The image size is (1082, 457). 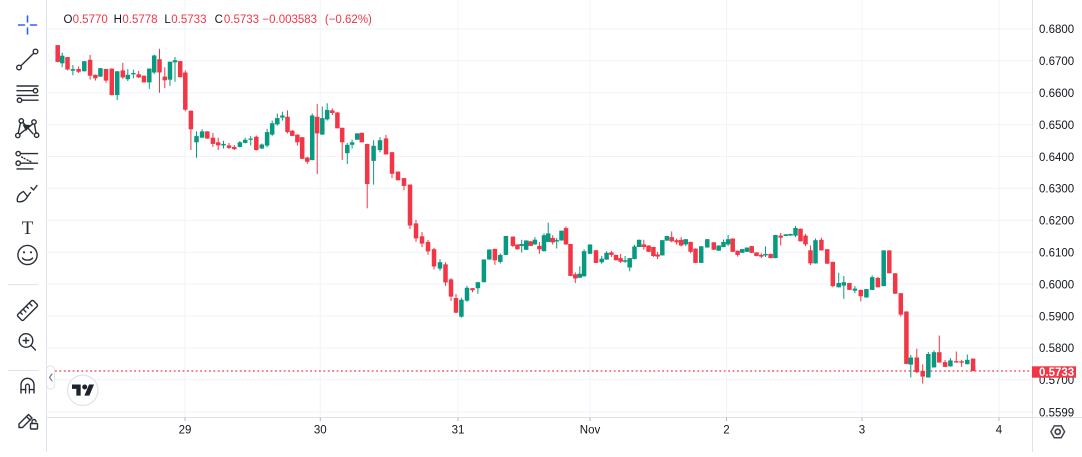 I want to click on svg-text: 0.6100, so click(x=1056, y=254).